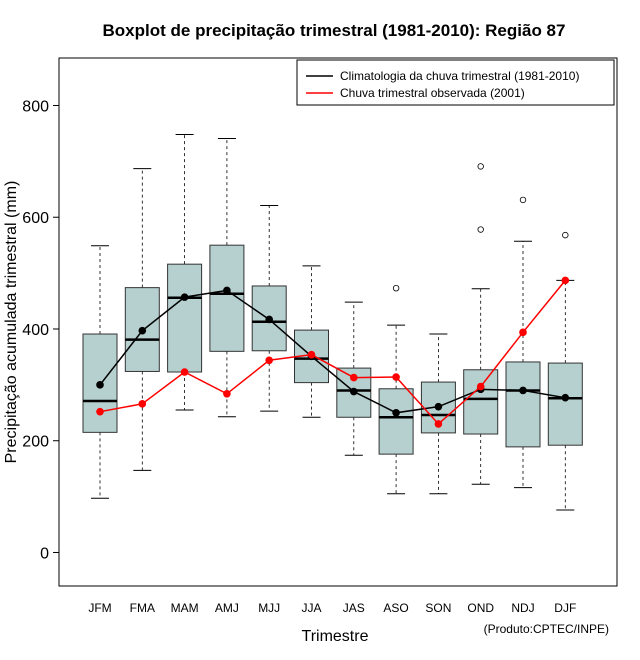 This screenshot has height=660, width=640. I want to click on x-tick-label: JAS, so click(354, 608).